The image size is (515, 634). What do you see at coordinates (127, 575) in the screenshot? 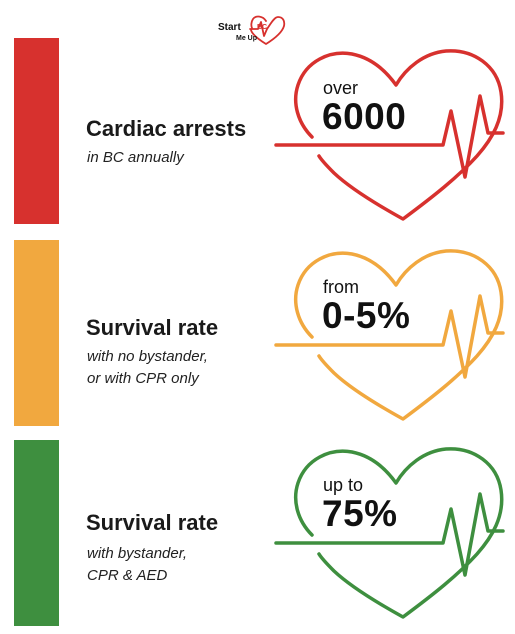
I see `panel-subtitle-line: CPR & AED` at bounding box center [127, 575].